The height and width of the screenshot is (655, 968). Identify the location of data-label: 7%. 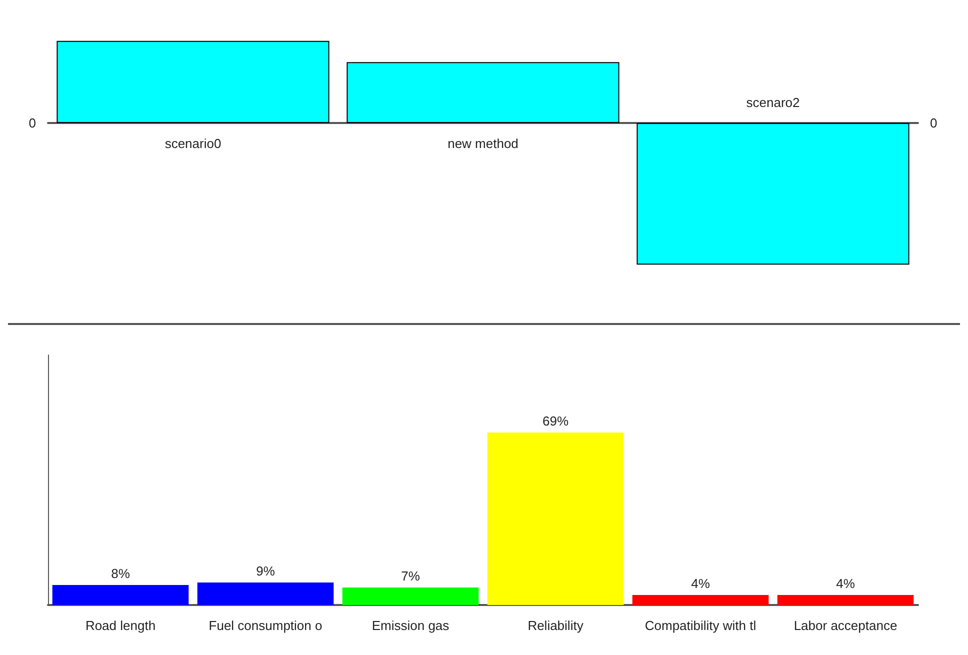
(410, 576).